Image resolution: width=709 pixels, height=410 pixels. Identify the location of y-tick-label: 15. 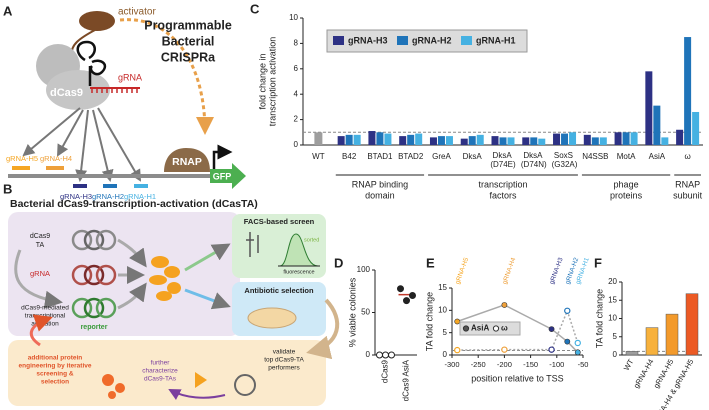
(612, 299).